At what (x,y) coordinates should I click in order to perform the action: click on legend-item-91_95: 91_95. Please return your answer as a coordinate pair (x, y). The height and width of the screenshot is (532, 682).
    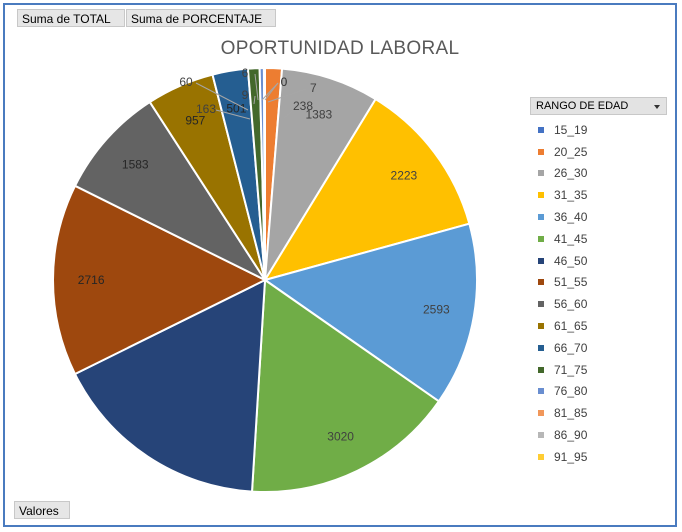
    Looking at the image, I should click on (562, 457).